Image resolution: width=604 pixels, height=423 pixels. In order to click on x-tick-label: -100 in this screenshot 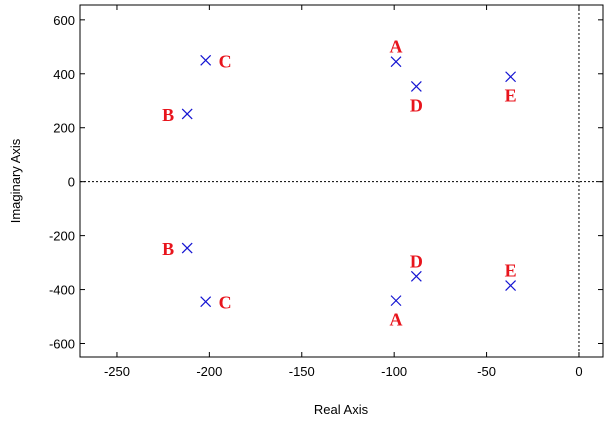, I will do `click(394, 371)`.